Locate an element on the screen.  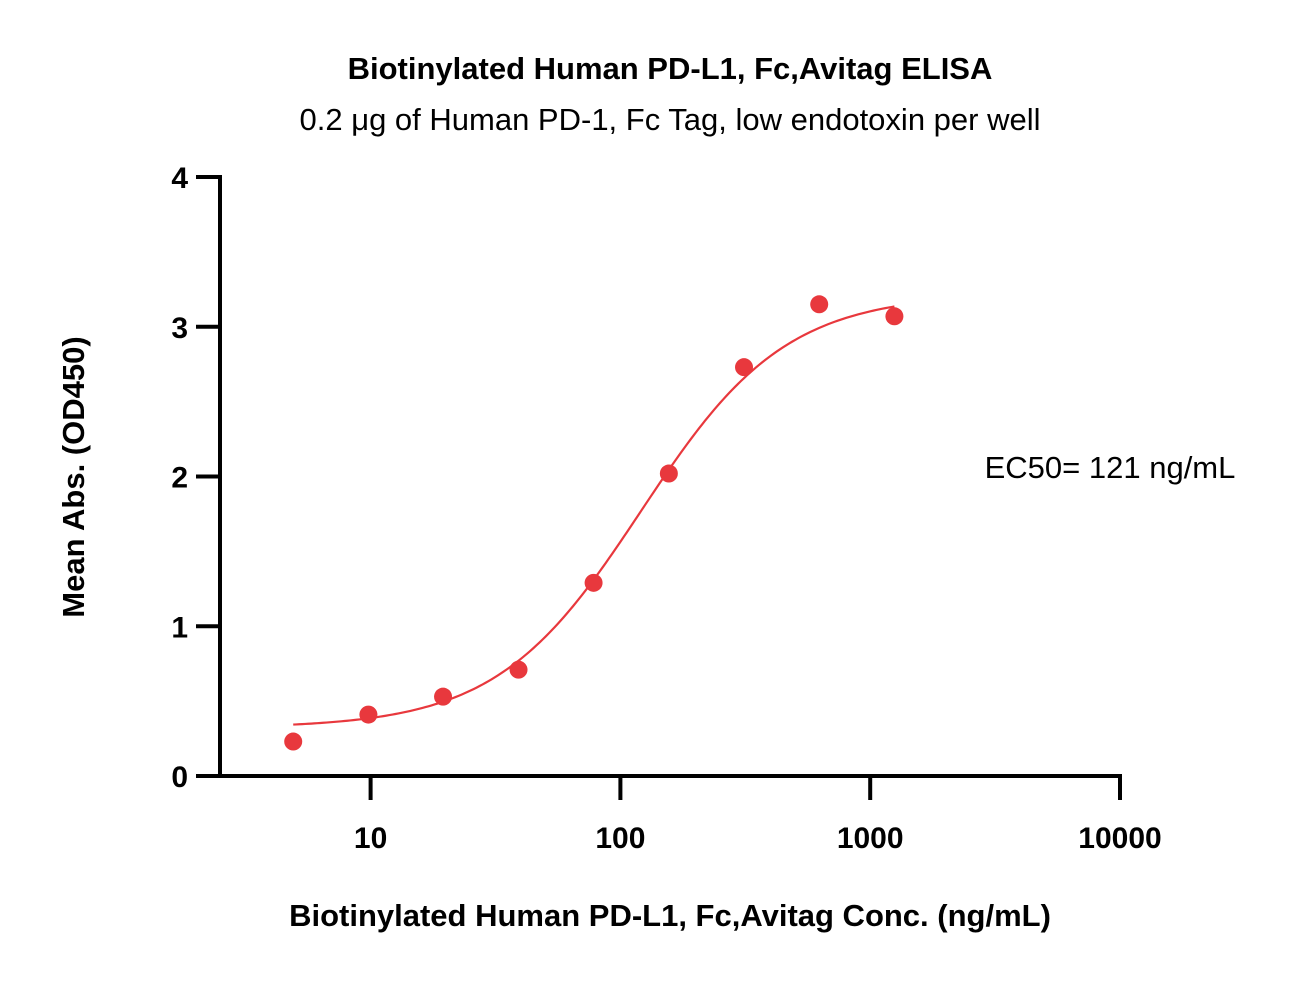
y-tick-label: 2 is located at coordinates (179, 478).